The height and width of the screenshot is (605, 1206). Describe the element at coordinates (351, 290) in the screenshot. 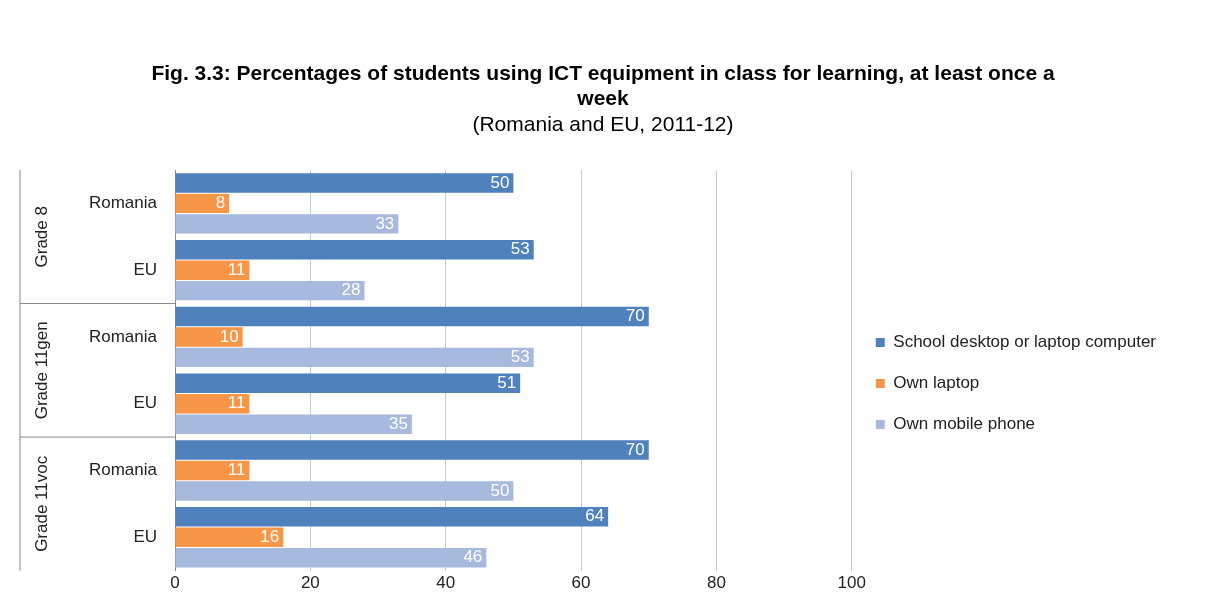

I see `data-label: 28` at that location.